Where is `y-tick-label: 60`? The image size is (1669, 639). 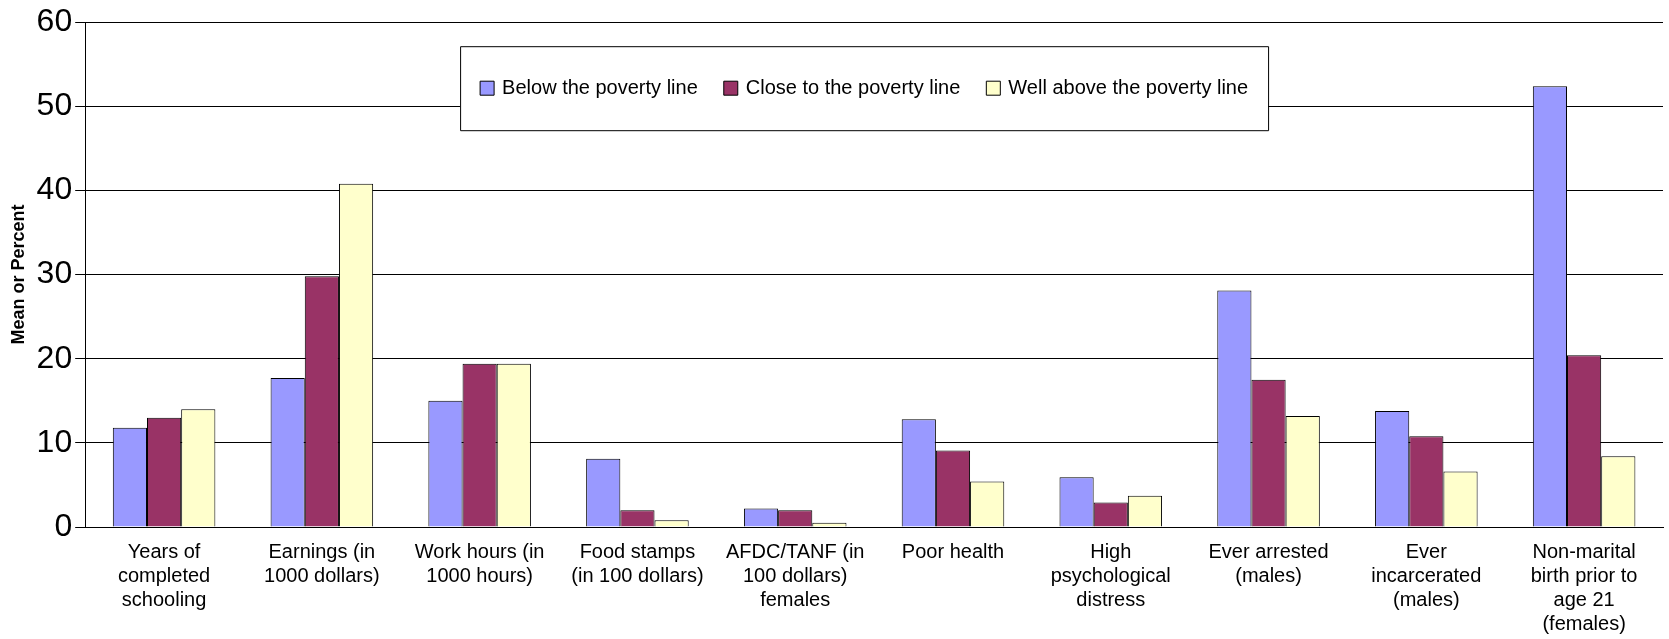 y-tick-label: 60 is located at coordinates (54, 20).